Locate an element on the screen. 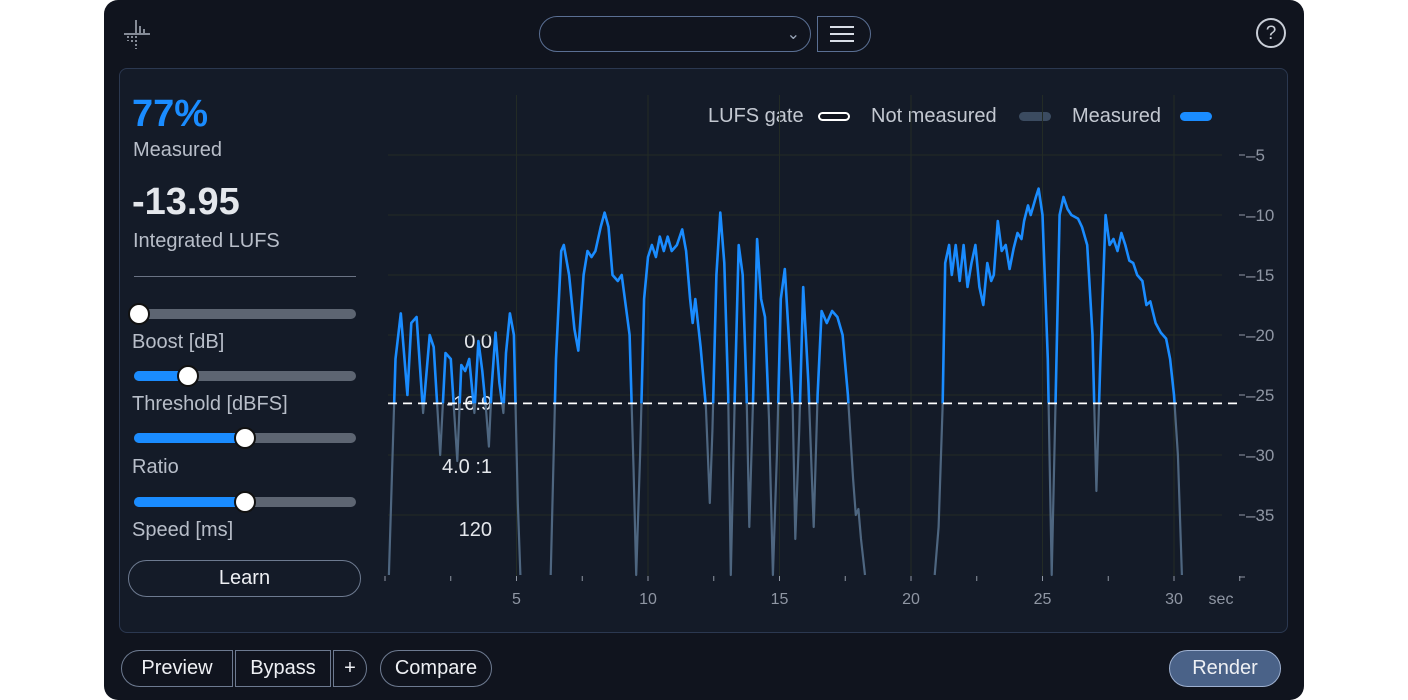  measured-label: Measured is located at coordinates (177, 150).